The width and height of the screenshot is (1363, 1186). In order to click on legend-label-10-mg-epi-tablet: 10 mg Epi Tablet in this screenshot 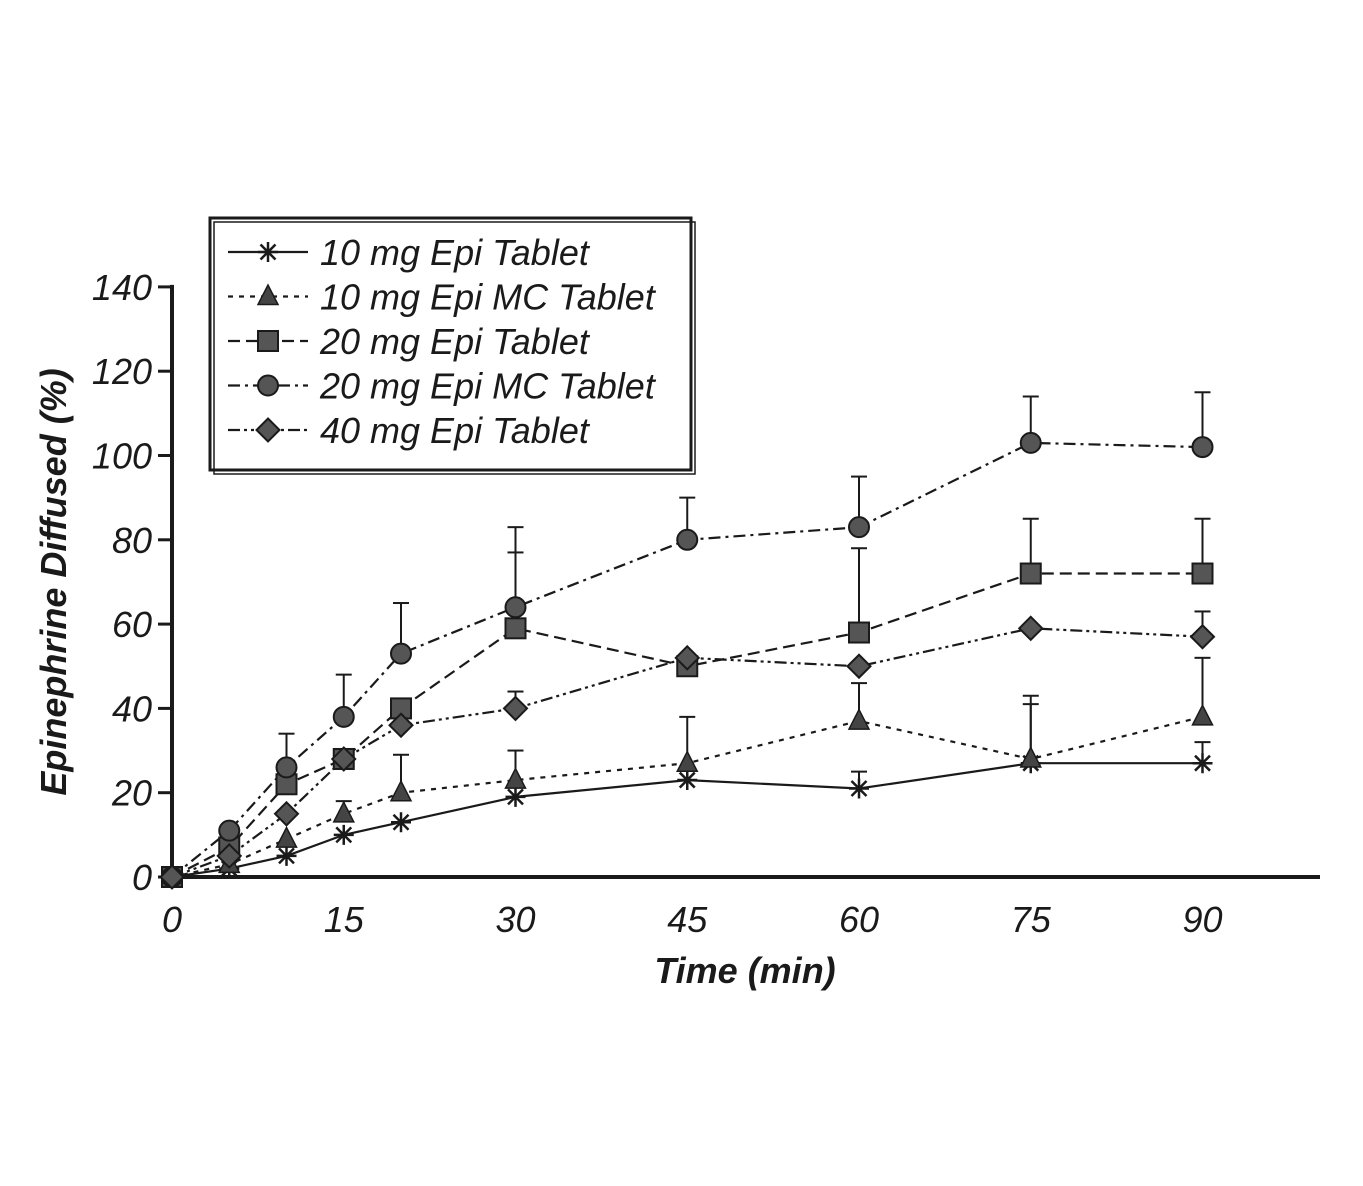, I will do `click(455, 252)`.